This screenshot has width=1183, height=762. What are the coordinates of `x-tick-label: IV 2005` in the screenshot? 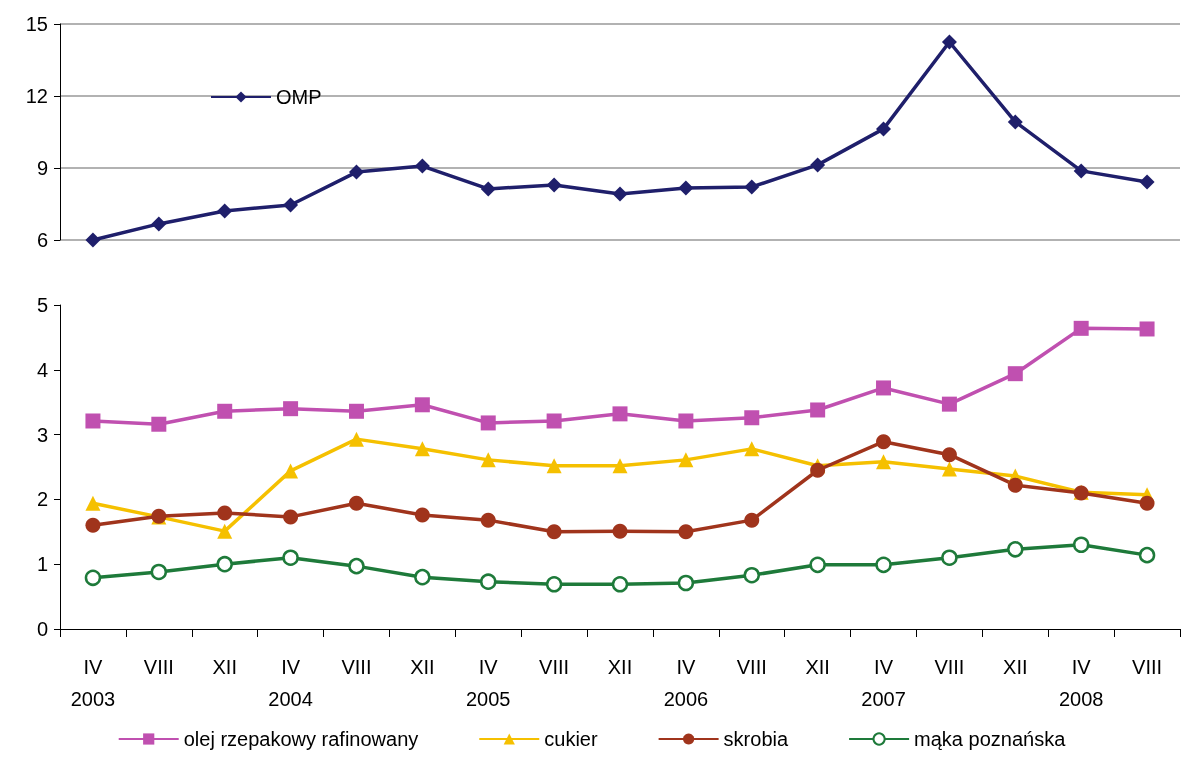 It's located at (488, 683).